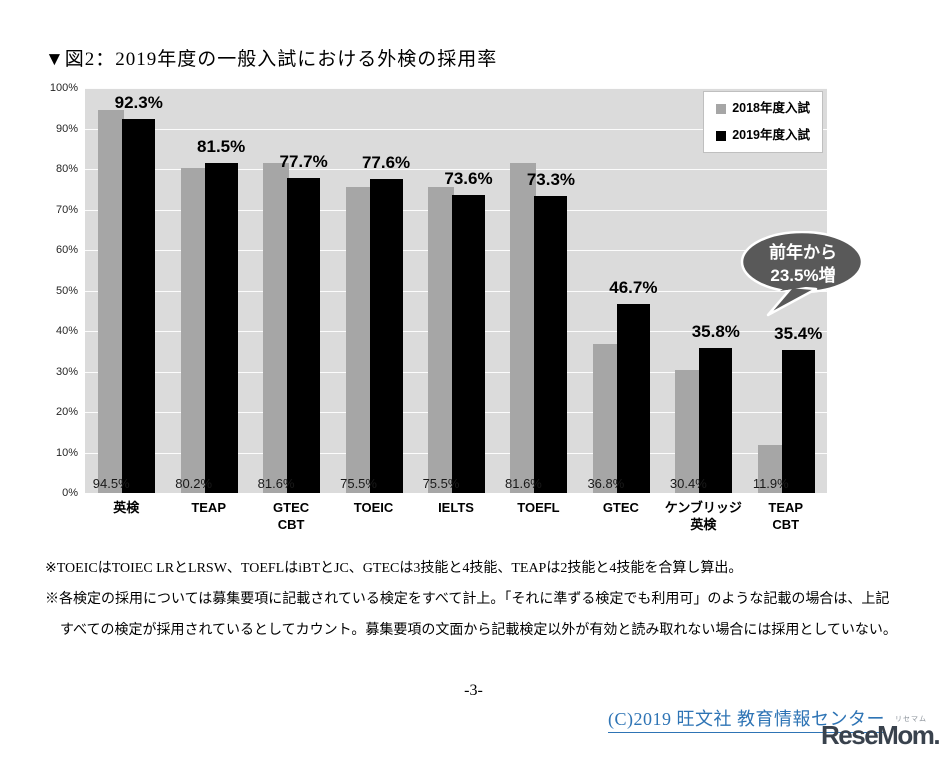  Describe the element at coordinates (194, 483) in the screenshot. I see `value-label-2018: 80.2%` at that location.